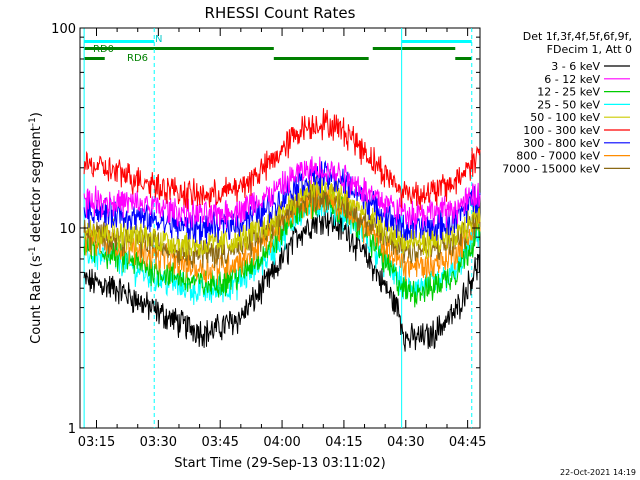 The image size is (640, 480). What do you see at coordinates (572, 79) in the screenshot?
I see `legend-label: 6 - 12 keV` at bounding box center [572, 79].